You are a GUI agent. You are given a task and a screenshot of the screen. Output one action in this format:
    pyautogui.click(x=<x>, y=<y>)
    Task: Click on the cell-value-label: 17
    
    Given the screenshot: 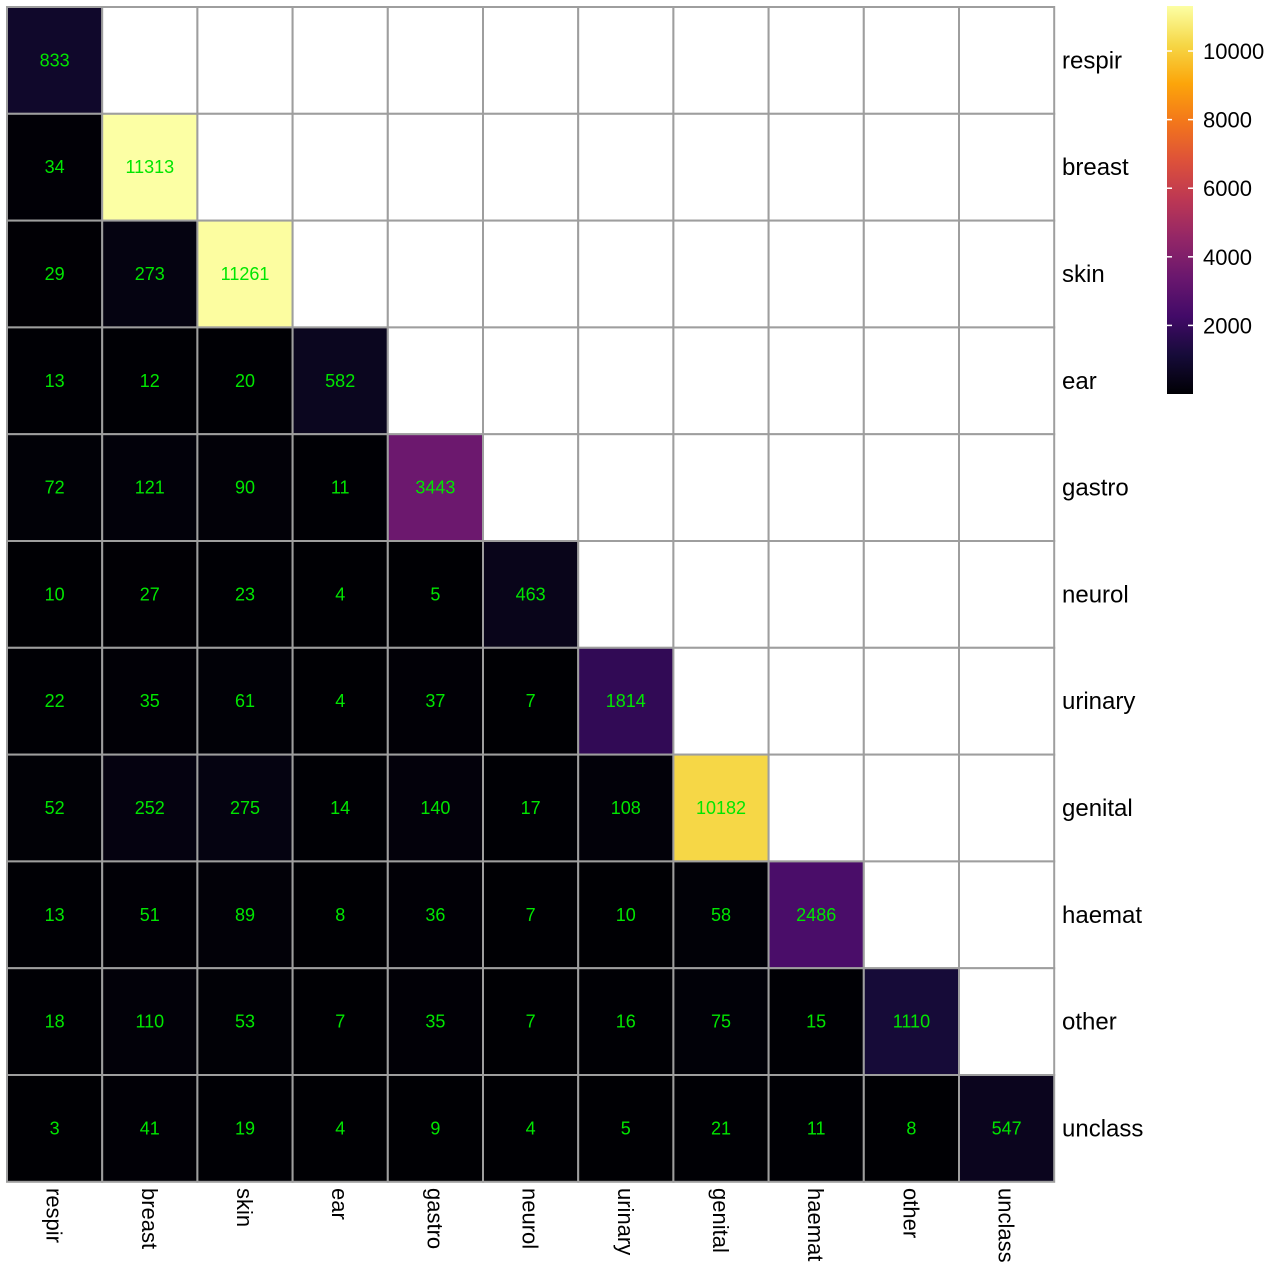 What is the action you would take?
    pyautogui.click(x=531, y=808)
    